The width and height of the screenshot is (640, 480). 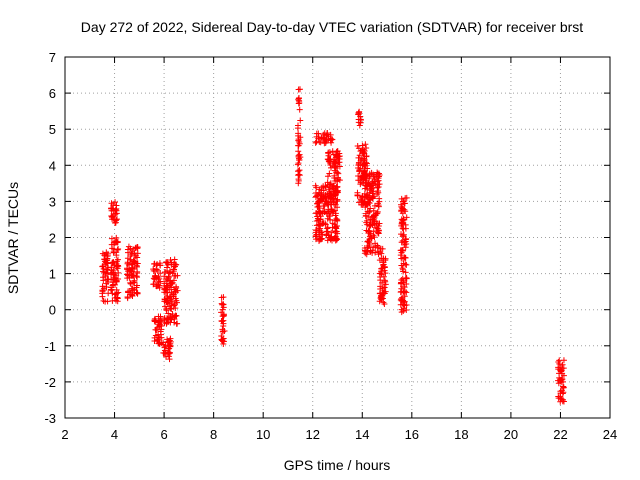 What do you see at coordinates (50, 418) in the screenshot?
I see `y-tick-label: -3` at bounding box center [50, 418].